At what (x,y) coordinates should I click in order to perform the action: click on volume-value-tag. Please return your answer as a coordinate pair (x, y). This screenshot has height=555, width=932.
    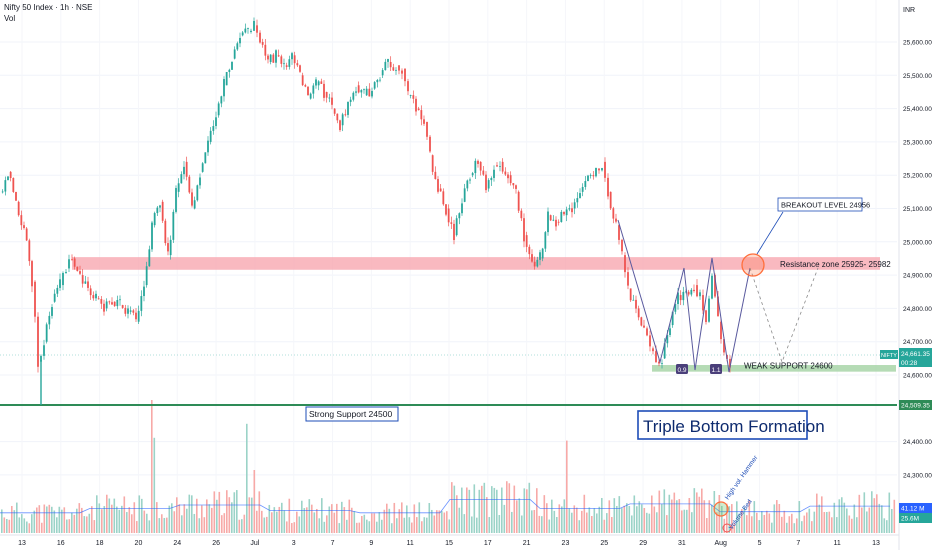
    Looking at the image, I should click on (915, 518).